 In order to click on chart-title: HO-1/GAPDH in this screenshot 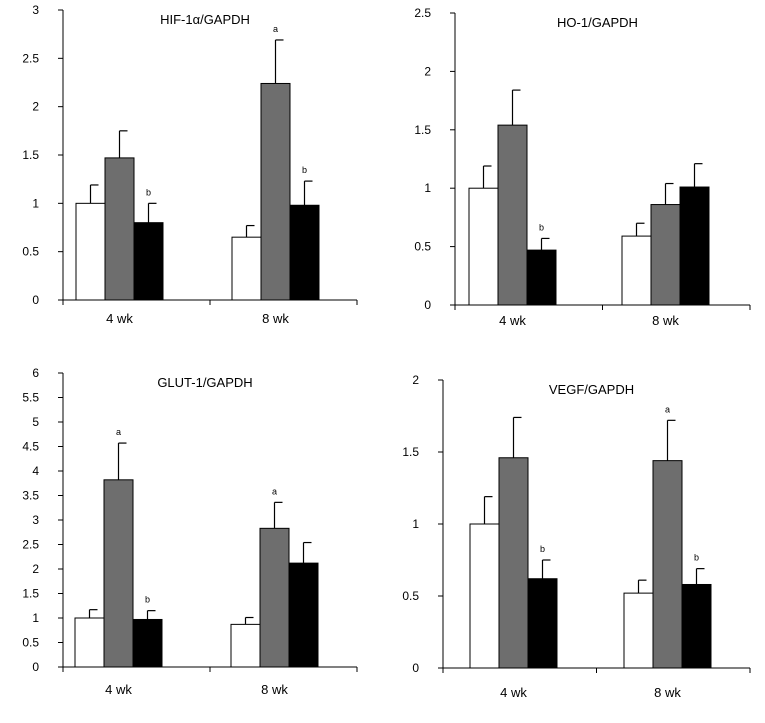, I will do `click(597, 22)`.